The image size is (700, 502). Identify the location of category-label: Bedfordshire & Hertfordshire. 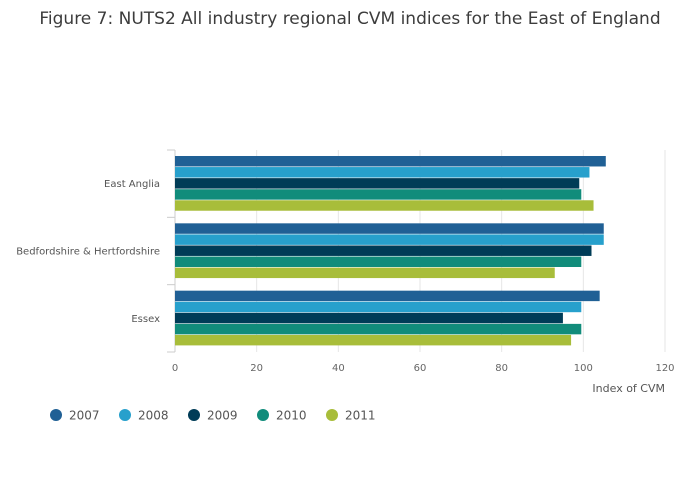
(88, 252).